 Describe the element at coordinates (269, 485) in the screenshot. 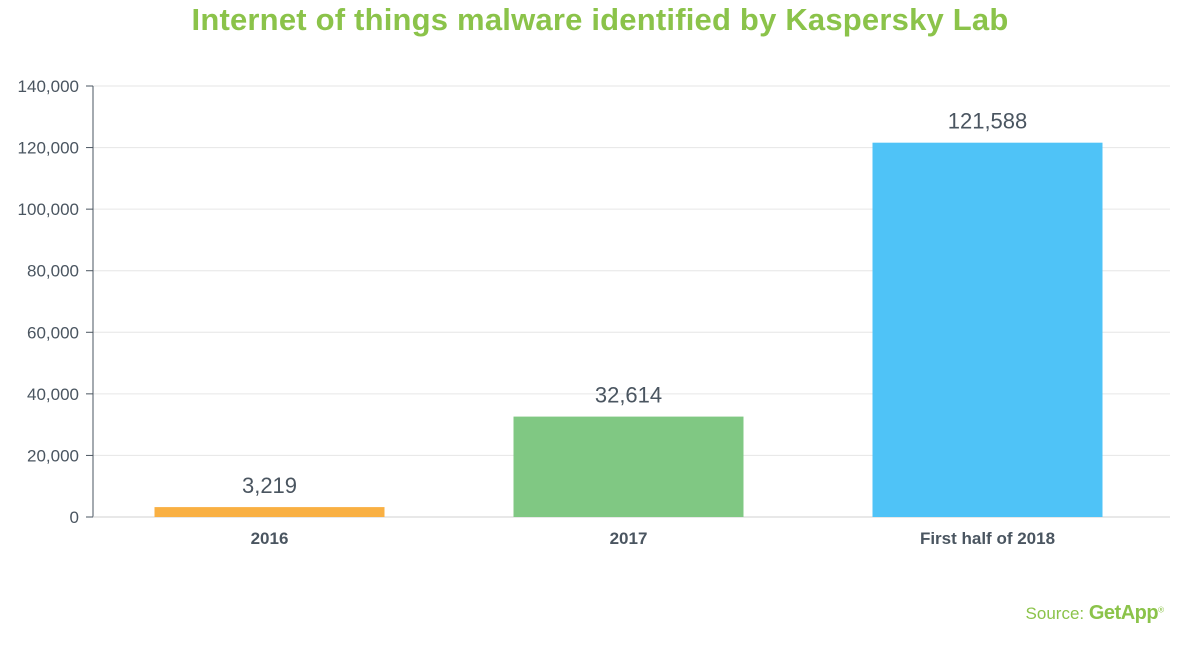

I see `data-label: 3,219` at that location.